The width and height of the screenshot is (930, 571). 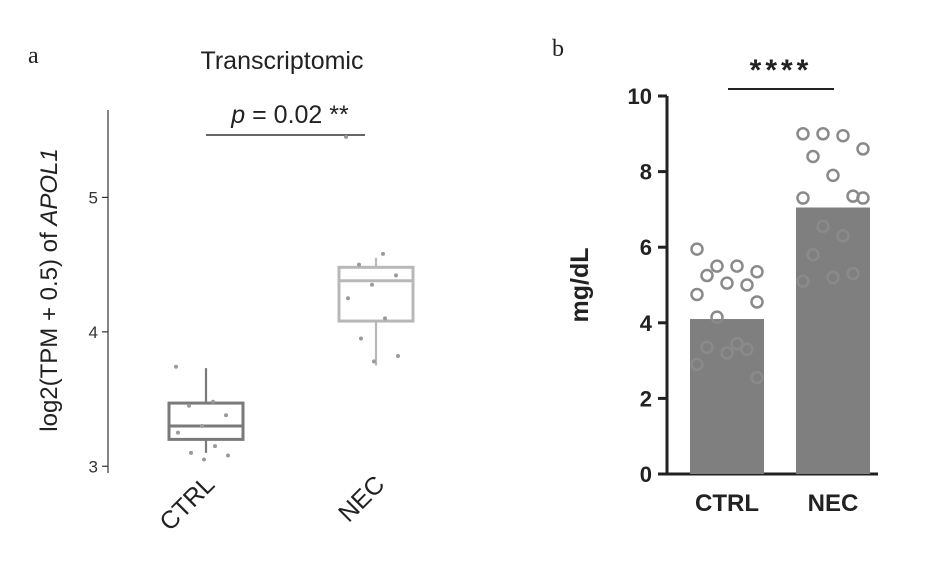 I want to click on panel-a-y-label-gene: APOL1, so click(x=49, y=187).